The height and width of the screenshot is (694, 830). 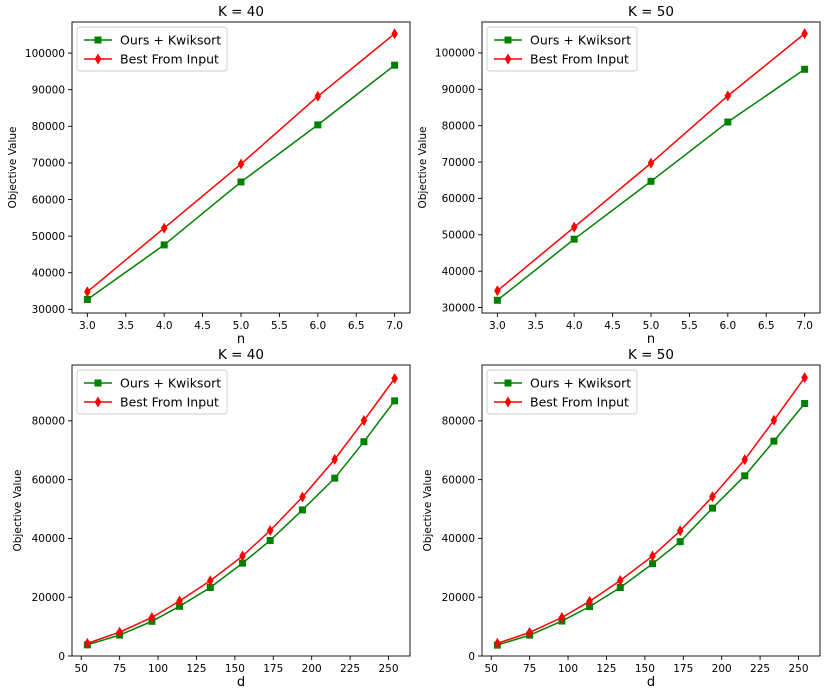 I want to click on x-axis-label: n, so click(x=651, y=339).